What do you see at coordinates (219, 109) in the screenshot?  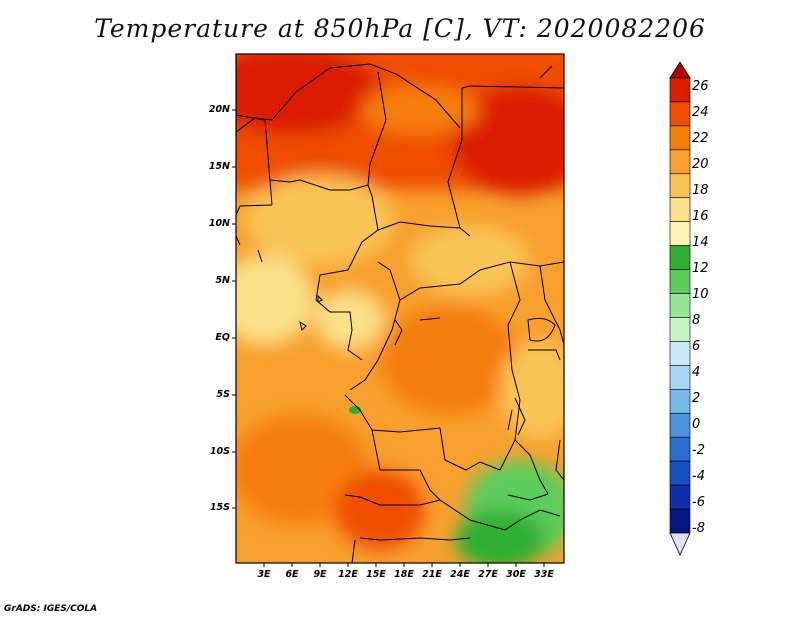 I see `lat-label-20n: 20N` at bounding box center [219, 109].